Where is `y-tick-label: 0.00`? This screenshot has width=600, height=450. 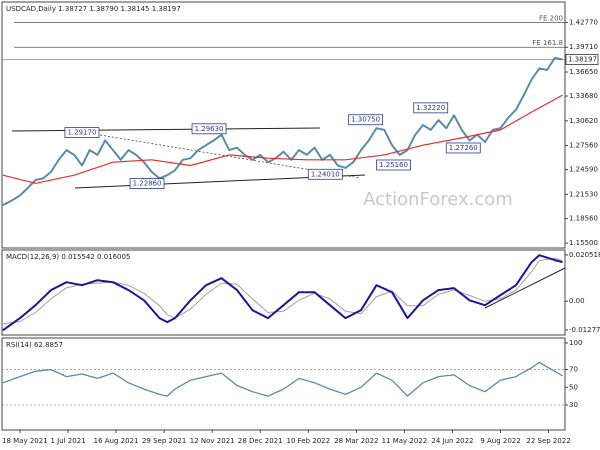
y-tick-label: 0.00 is located at coordinates (577, 301).